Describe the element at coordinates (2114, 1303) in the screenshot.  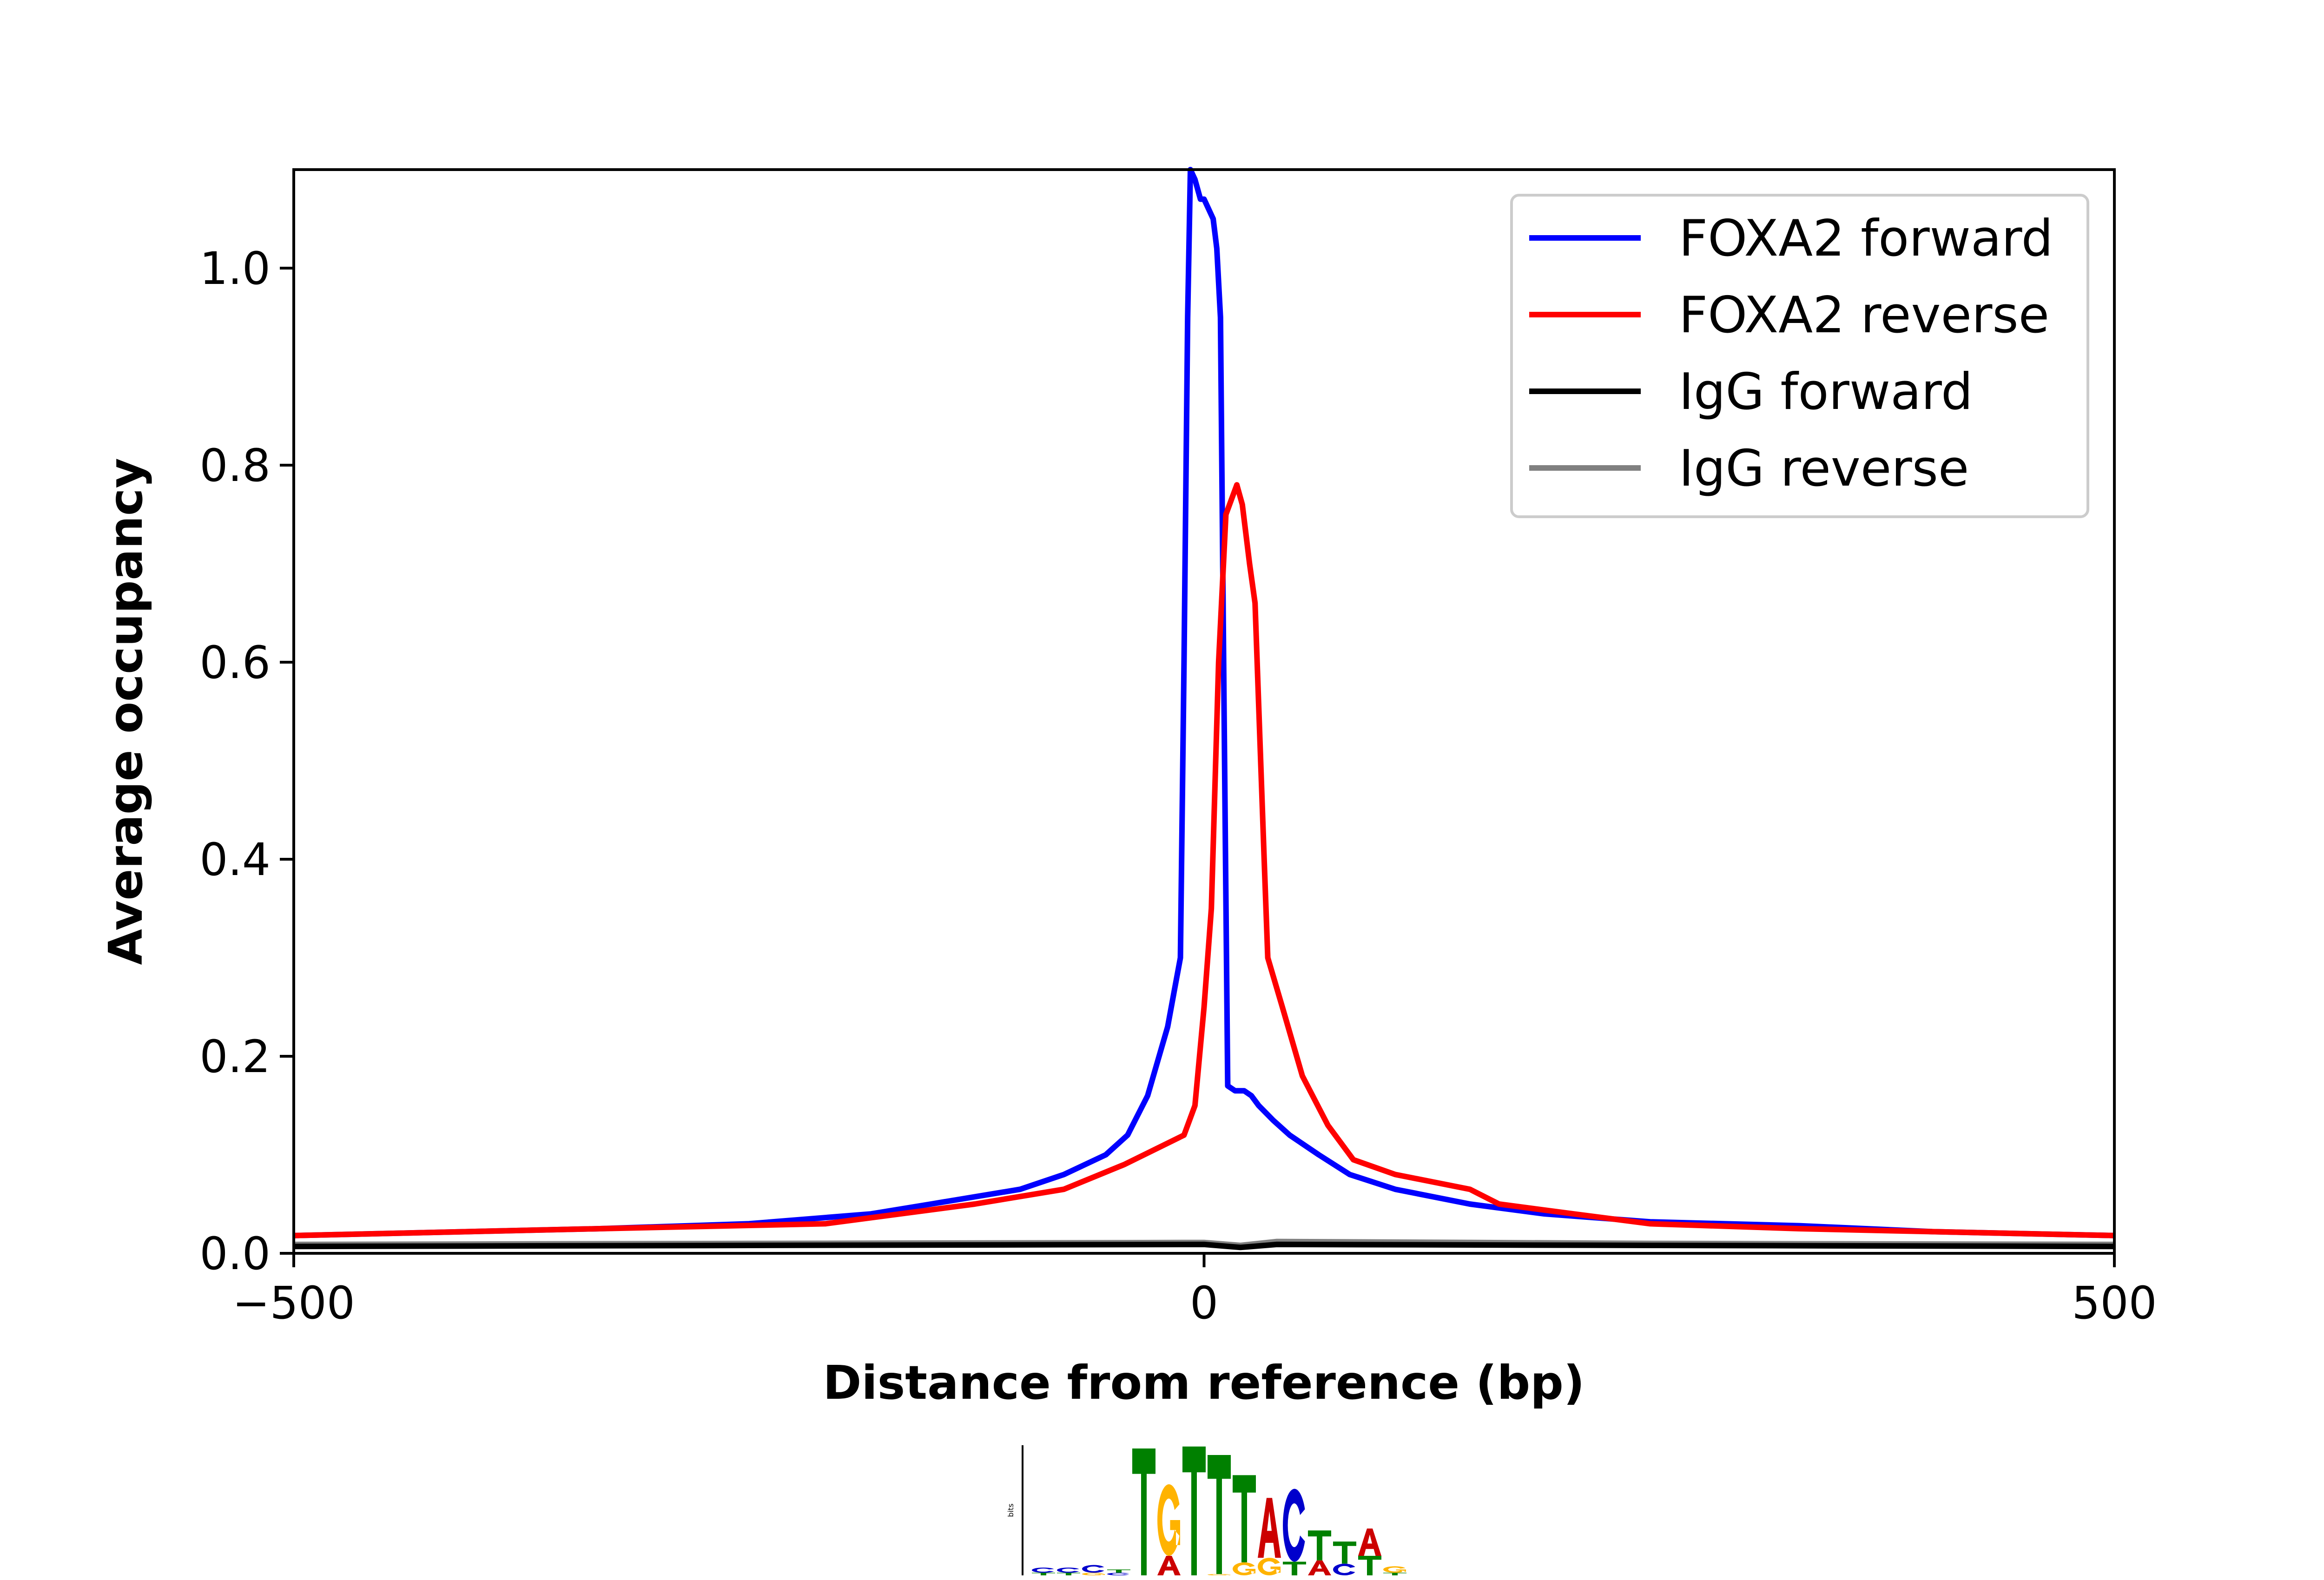
I see `x-tick-label: 500` at that location.